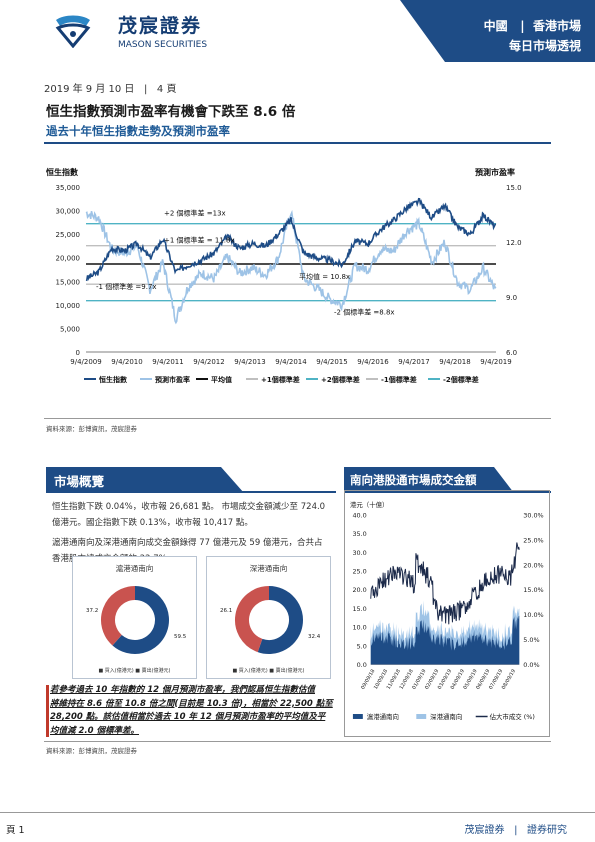 This screenshot has width=595, height=842. I want to click on pe-ratio-series, so click(291, 267).